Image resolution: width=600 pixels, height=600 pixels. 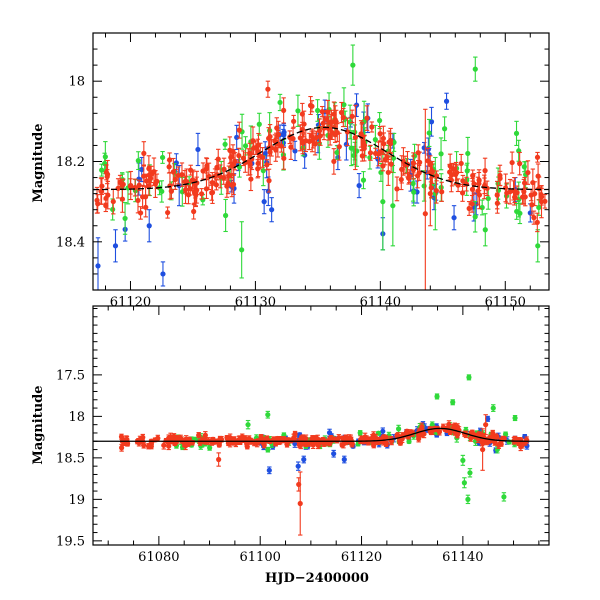 What do you see at coordinates (38, 162) in the screenshot?
I see `zoom-y-axis-label: Magnitude` at bounding box center [38, 162].